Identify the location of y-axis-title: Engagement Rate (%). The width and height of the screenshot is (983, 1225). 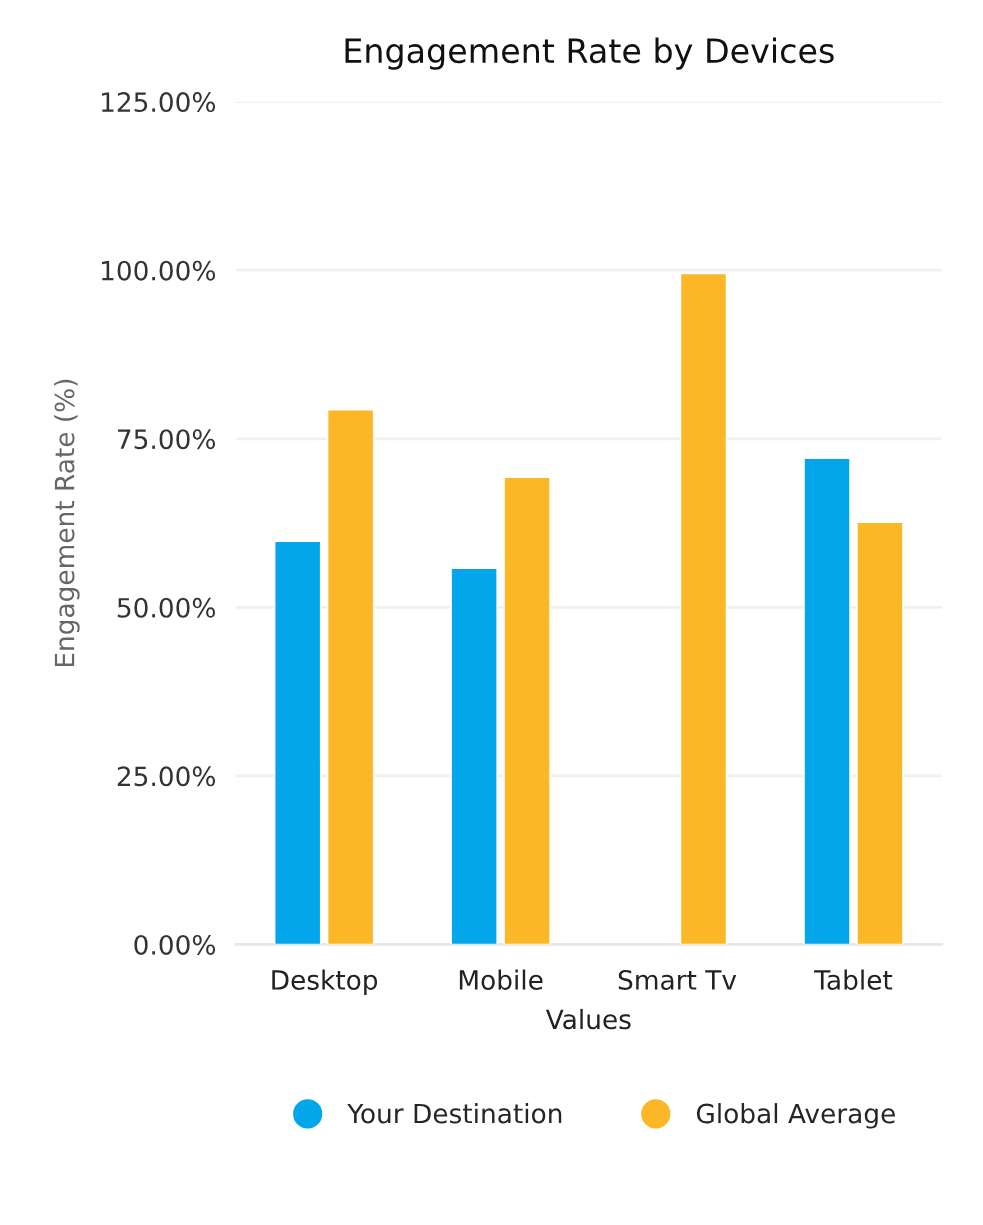
(67, 523).